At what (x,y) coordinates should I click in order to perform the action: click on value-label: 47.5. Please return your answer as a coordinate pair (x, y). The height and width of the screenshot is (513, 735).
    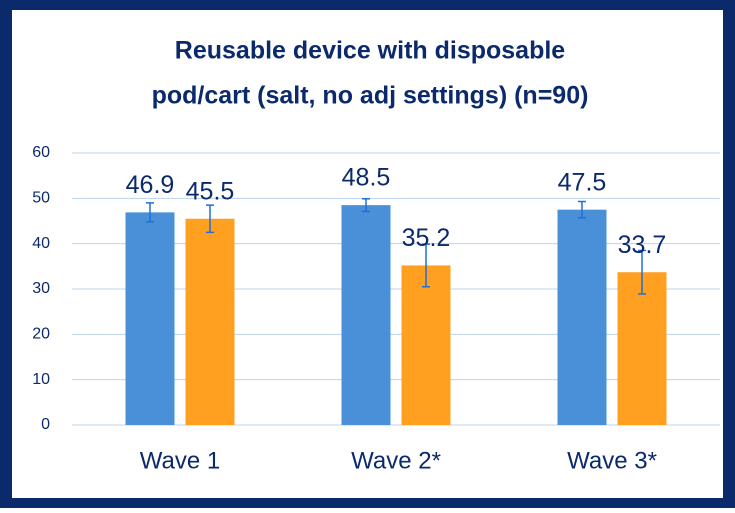
    Looking at the image, I should click on (582, 182).